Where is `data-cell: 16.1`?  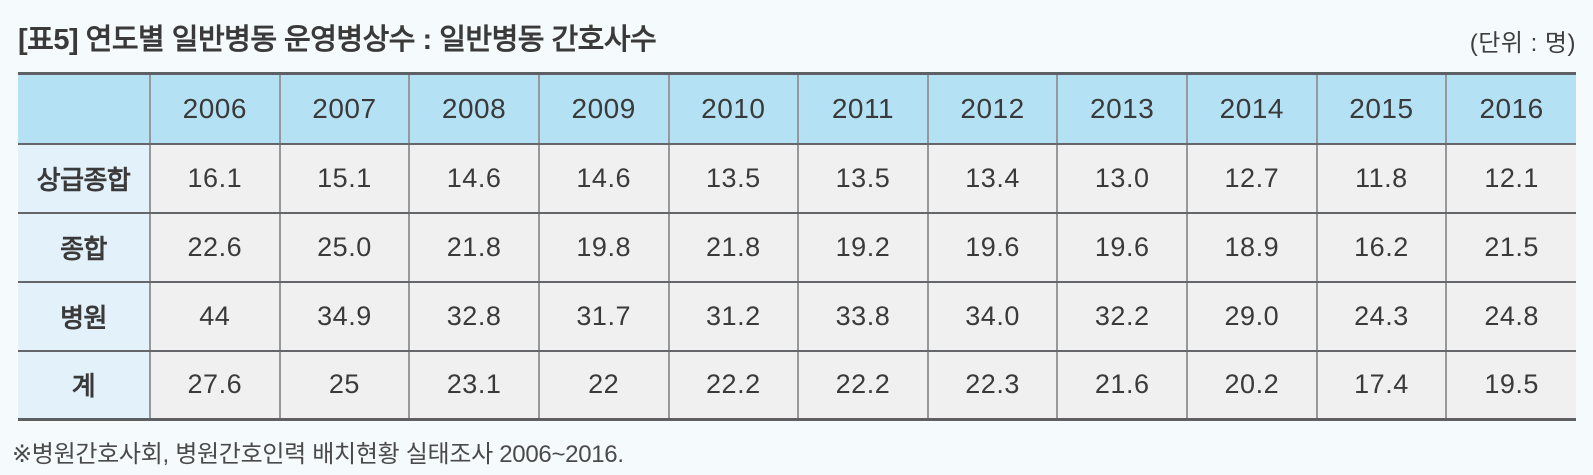
data-cell: 16.1 is located at coordinates (215, 178).